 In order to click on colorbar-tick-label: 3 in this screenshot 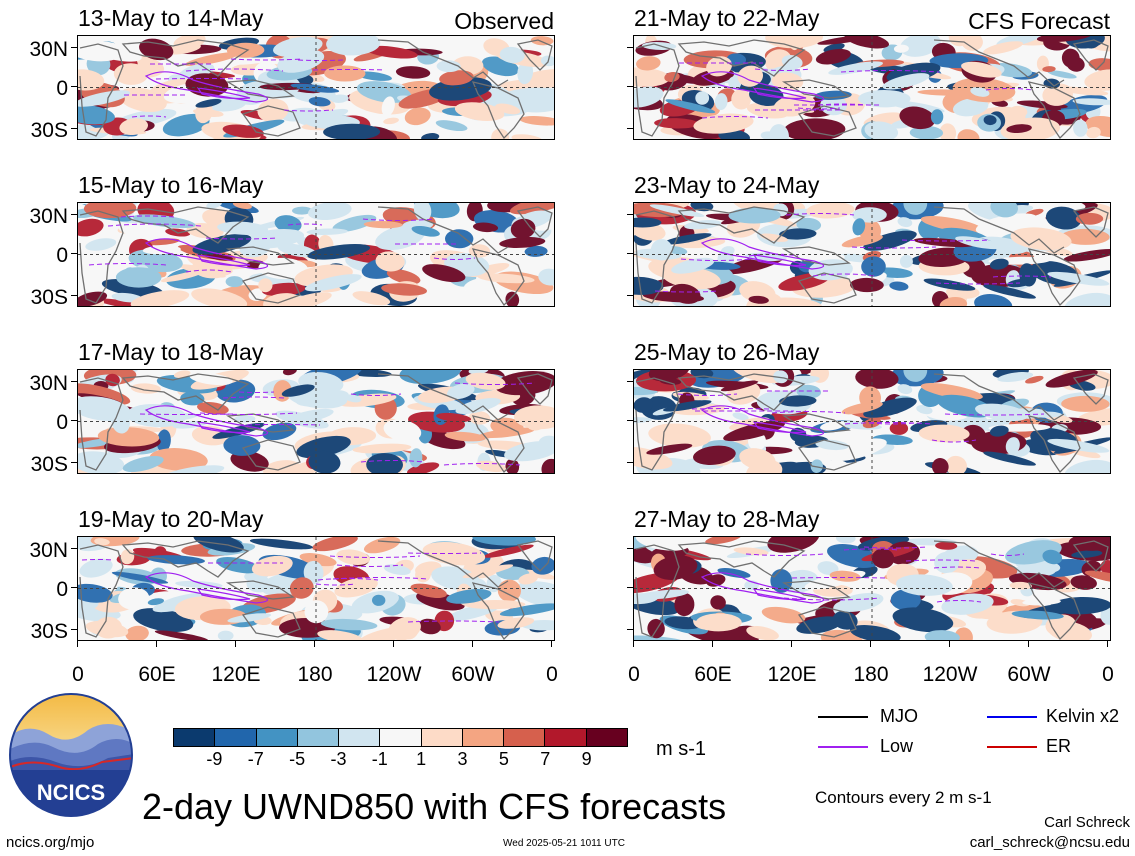, I will do `click(462, 759)`.